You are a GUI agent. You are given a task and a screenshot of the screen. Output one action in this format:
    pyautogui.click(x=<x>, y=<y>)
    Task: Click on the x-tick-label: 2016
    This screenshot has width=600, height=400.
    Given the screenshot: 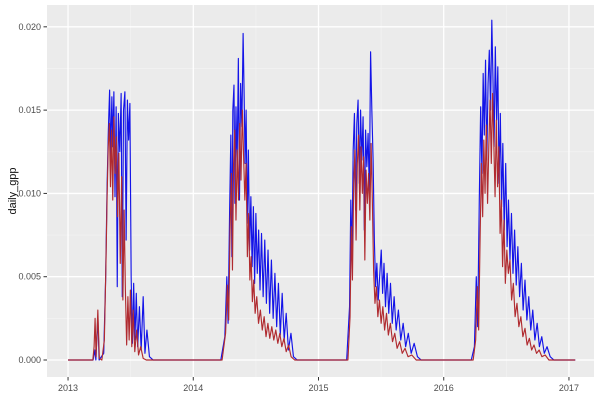 What is the action you would take?
    pyautogui.click(x=444, y=388)
    